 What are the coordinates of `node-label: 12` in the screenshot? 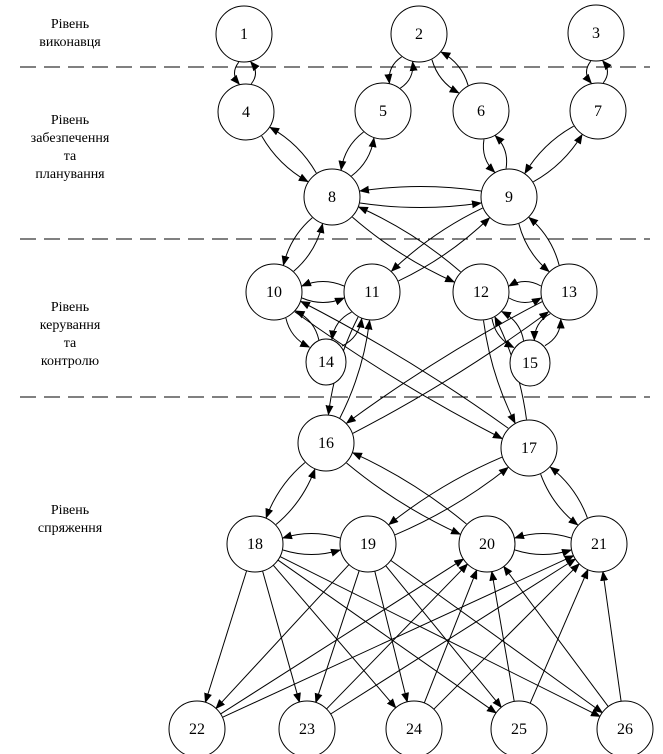 It's located at (481, 292).